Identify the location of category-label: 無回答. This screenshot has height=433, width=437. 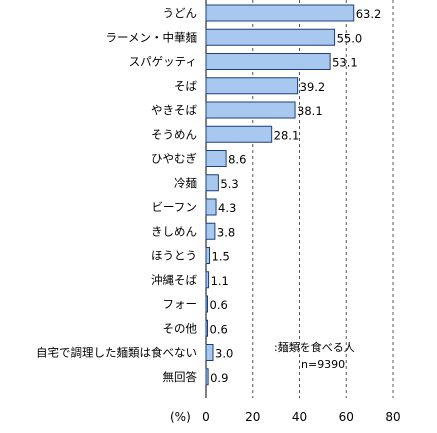
(180, 377).